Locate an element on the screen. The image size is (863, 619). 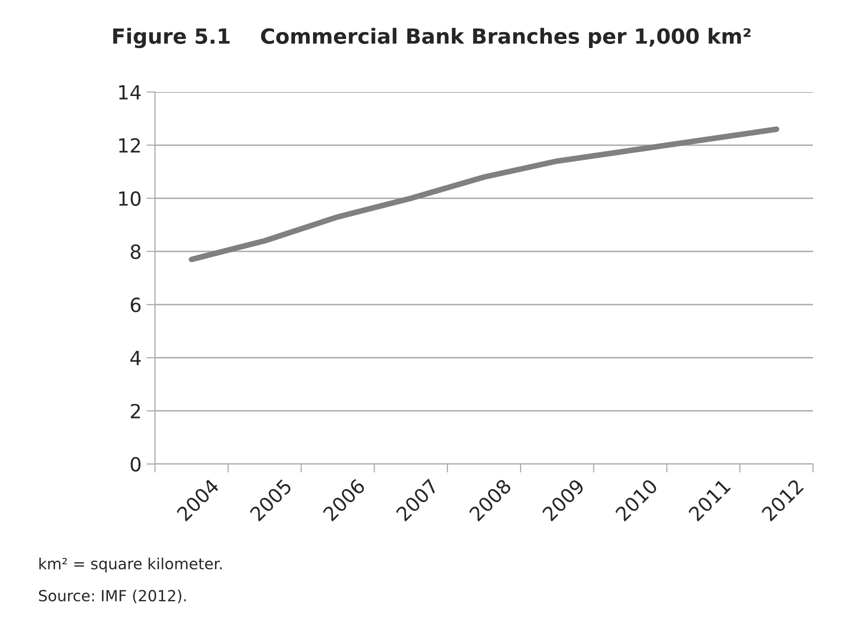
y-tick-label: 10 is located at coordinates (130, 198).